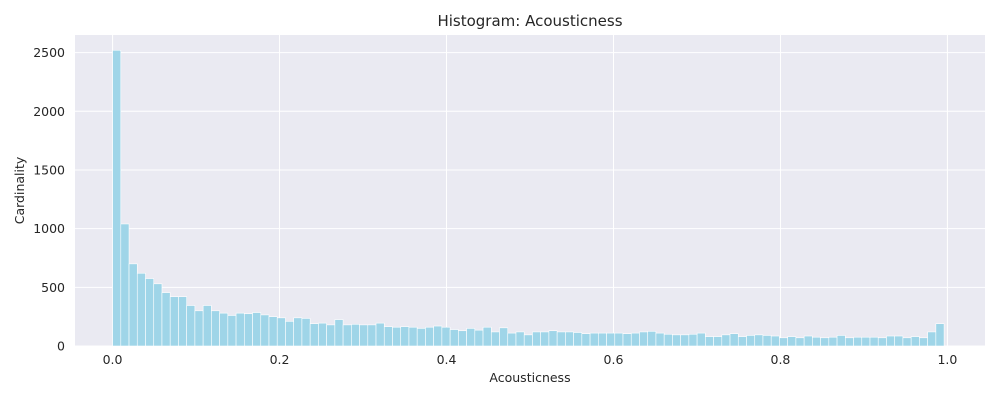  Describe the element at coordinates (614, 359) in the screenshot. I see `x-tick-label: 0.6` at that location.